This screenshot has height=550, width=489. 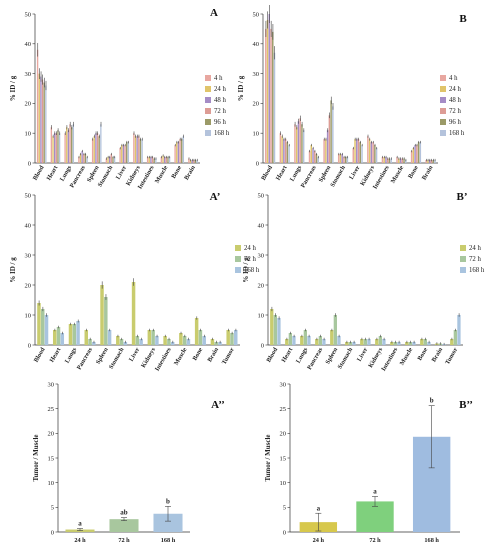 I want to click on bar-kidneys-96h, so click(x=375, y=154).